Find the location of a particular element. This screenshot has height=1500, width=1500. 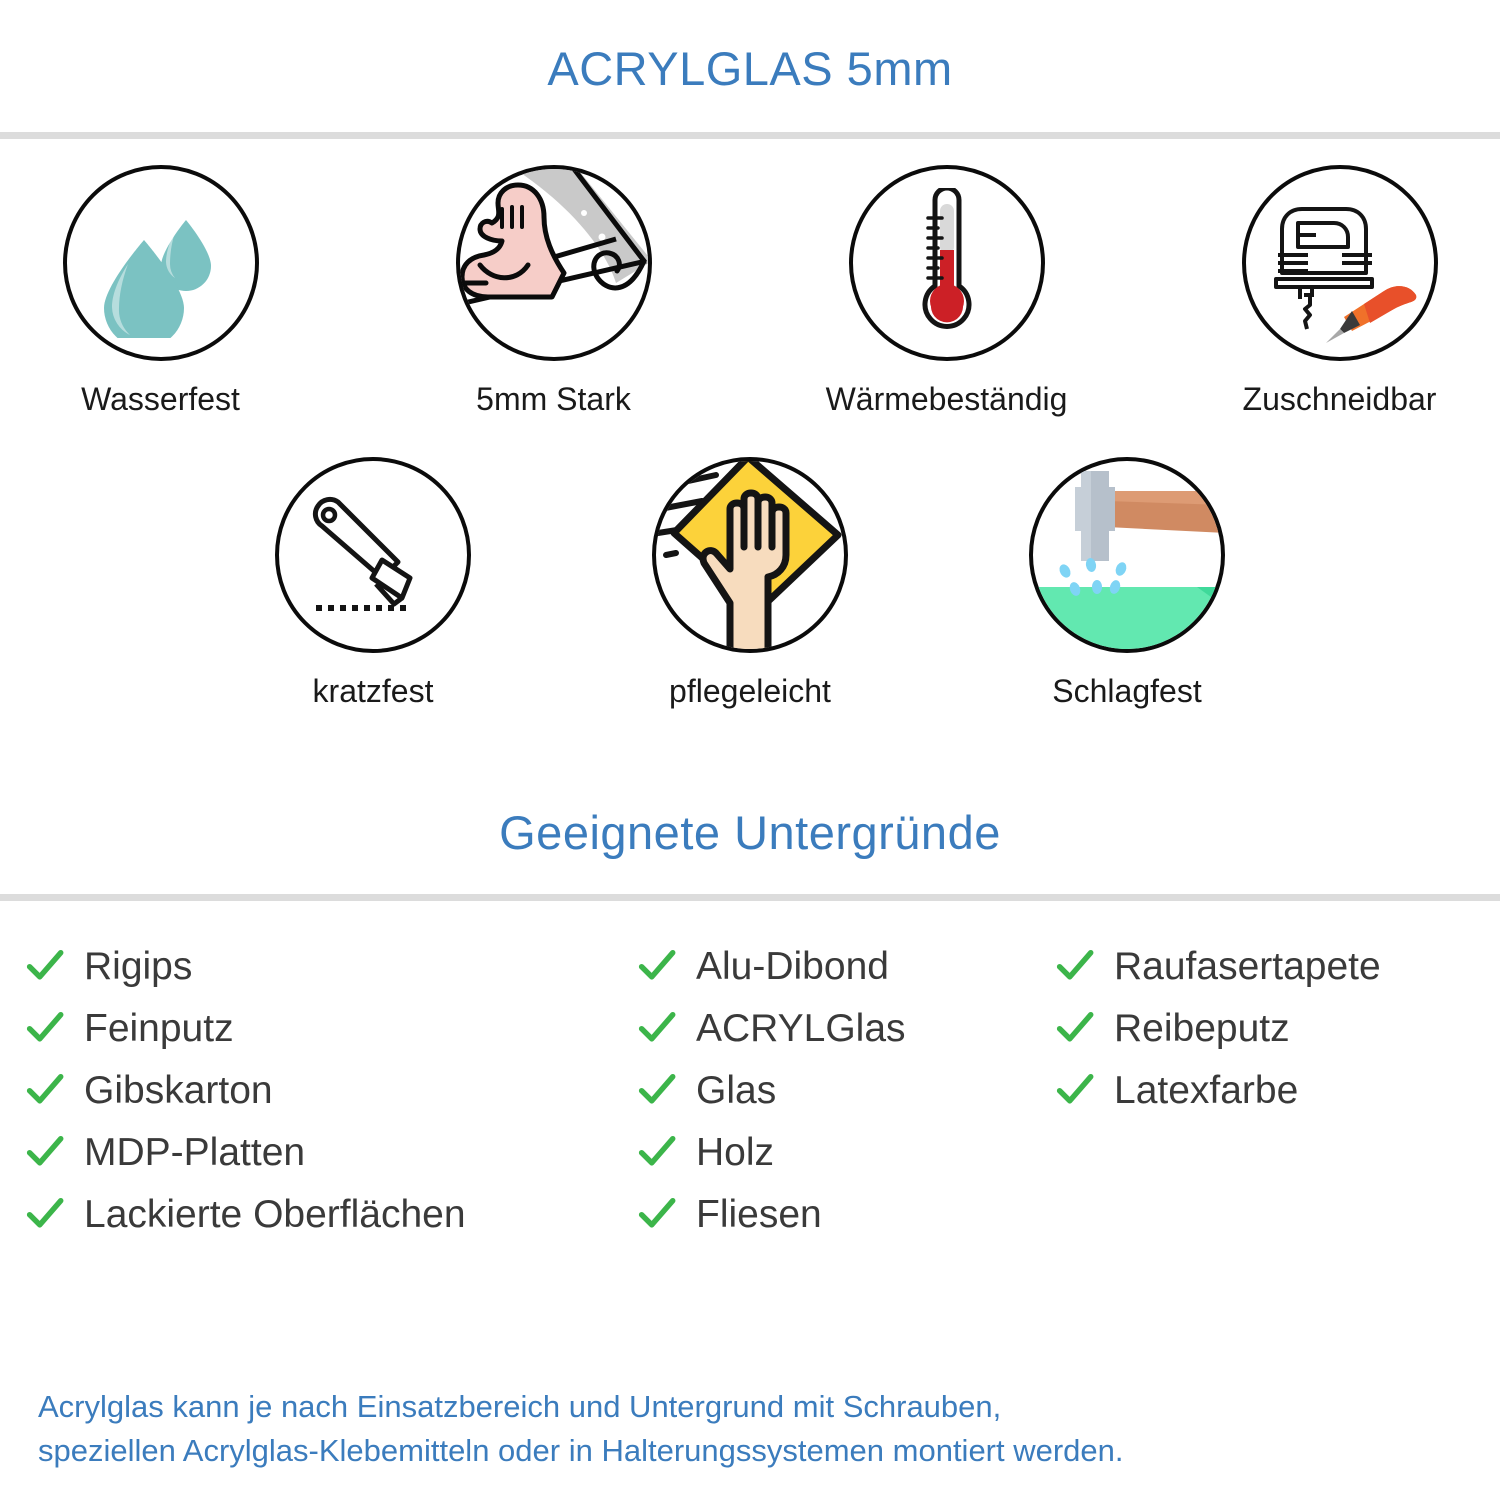

list-item-label: Reibeputz is located at coordinates (1202, 1028).